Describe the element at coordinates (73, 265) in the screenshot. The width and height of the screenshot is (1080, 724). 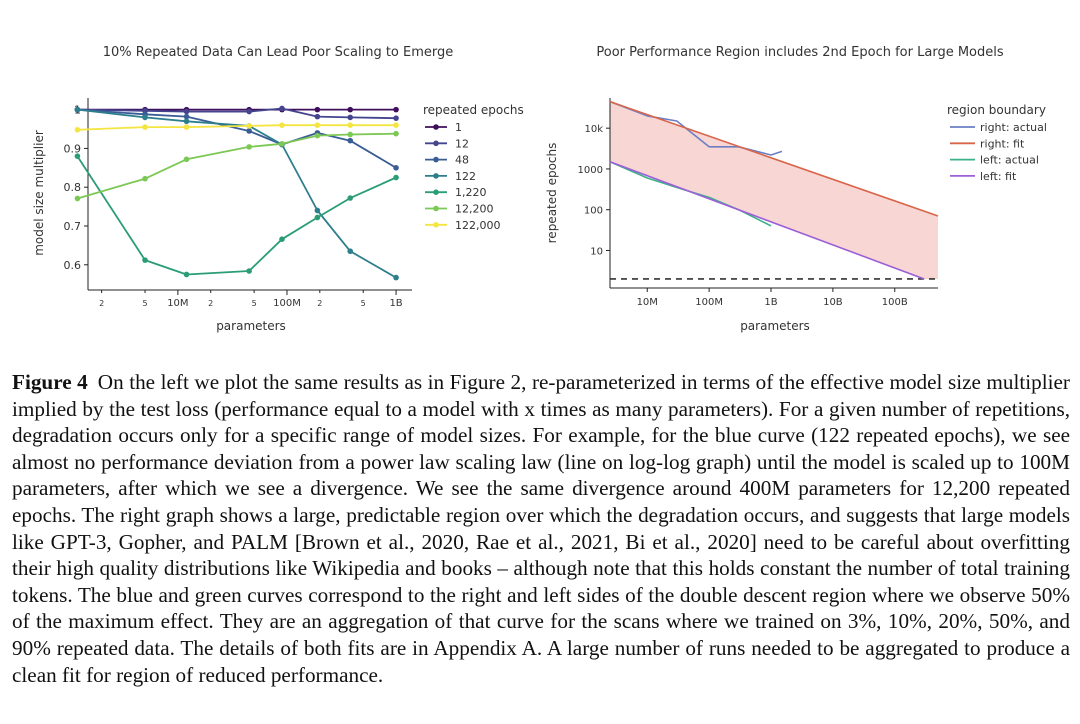
I see `left-chart-ytick-label: 0.6` at that location.